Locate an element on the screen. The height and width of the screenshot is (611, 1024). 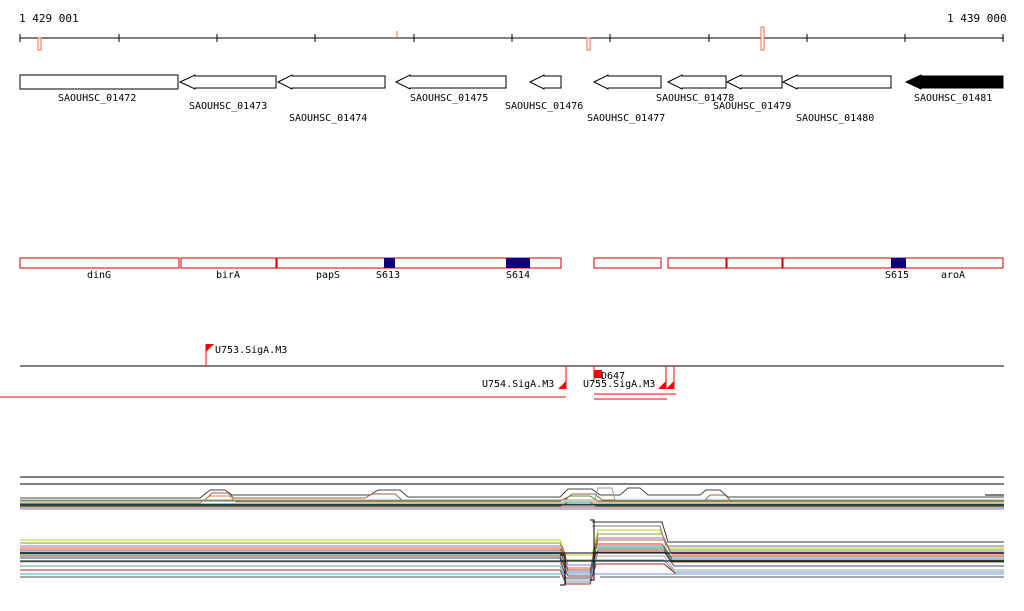
promoter-u755: U755.SigA.M3 is located at coordinates (628, 384).